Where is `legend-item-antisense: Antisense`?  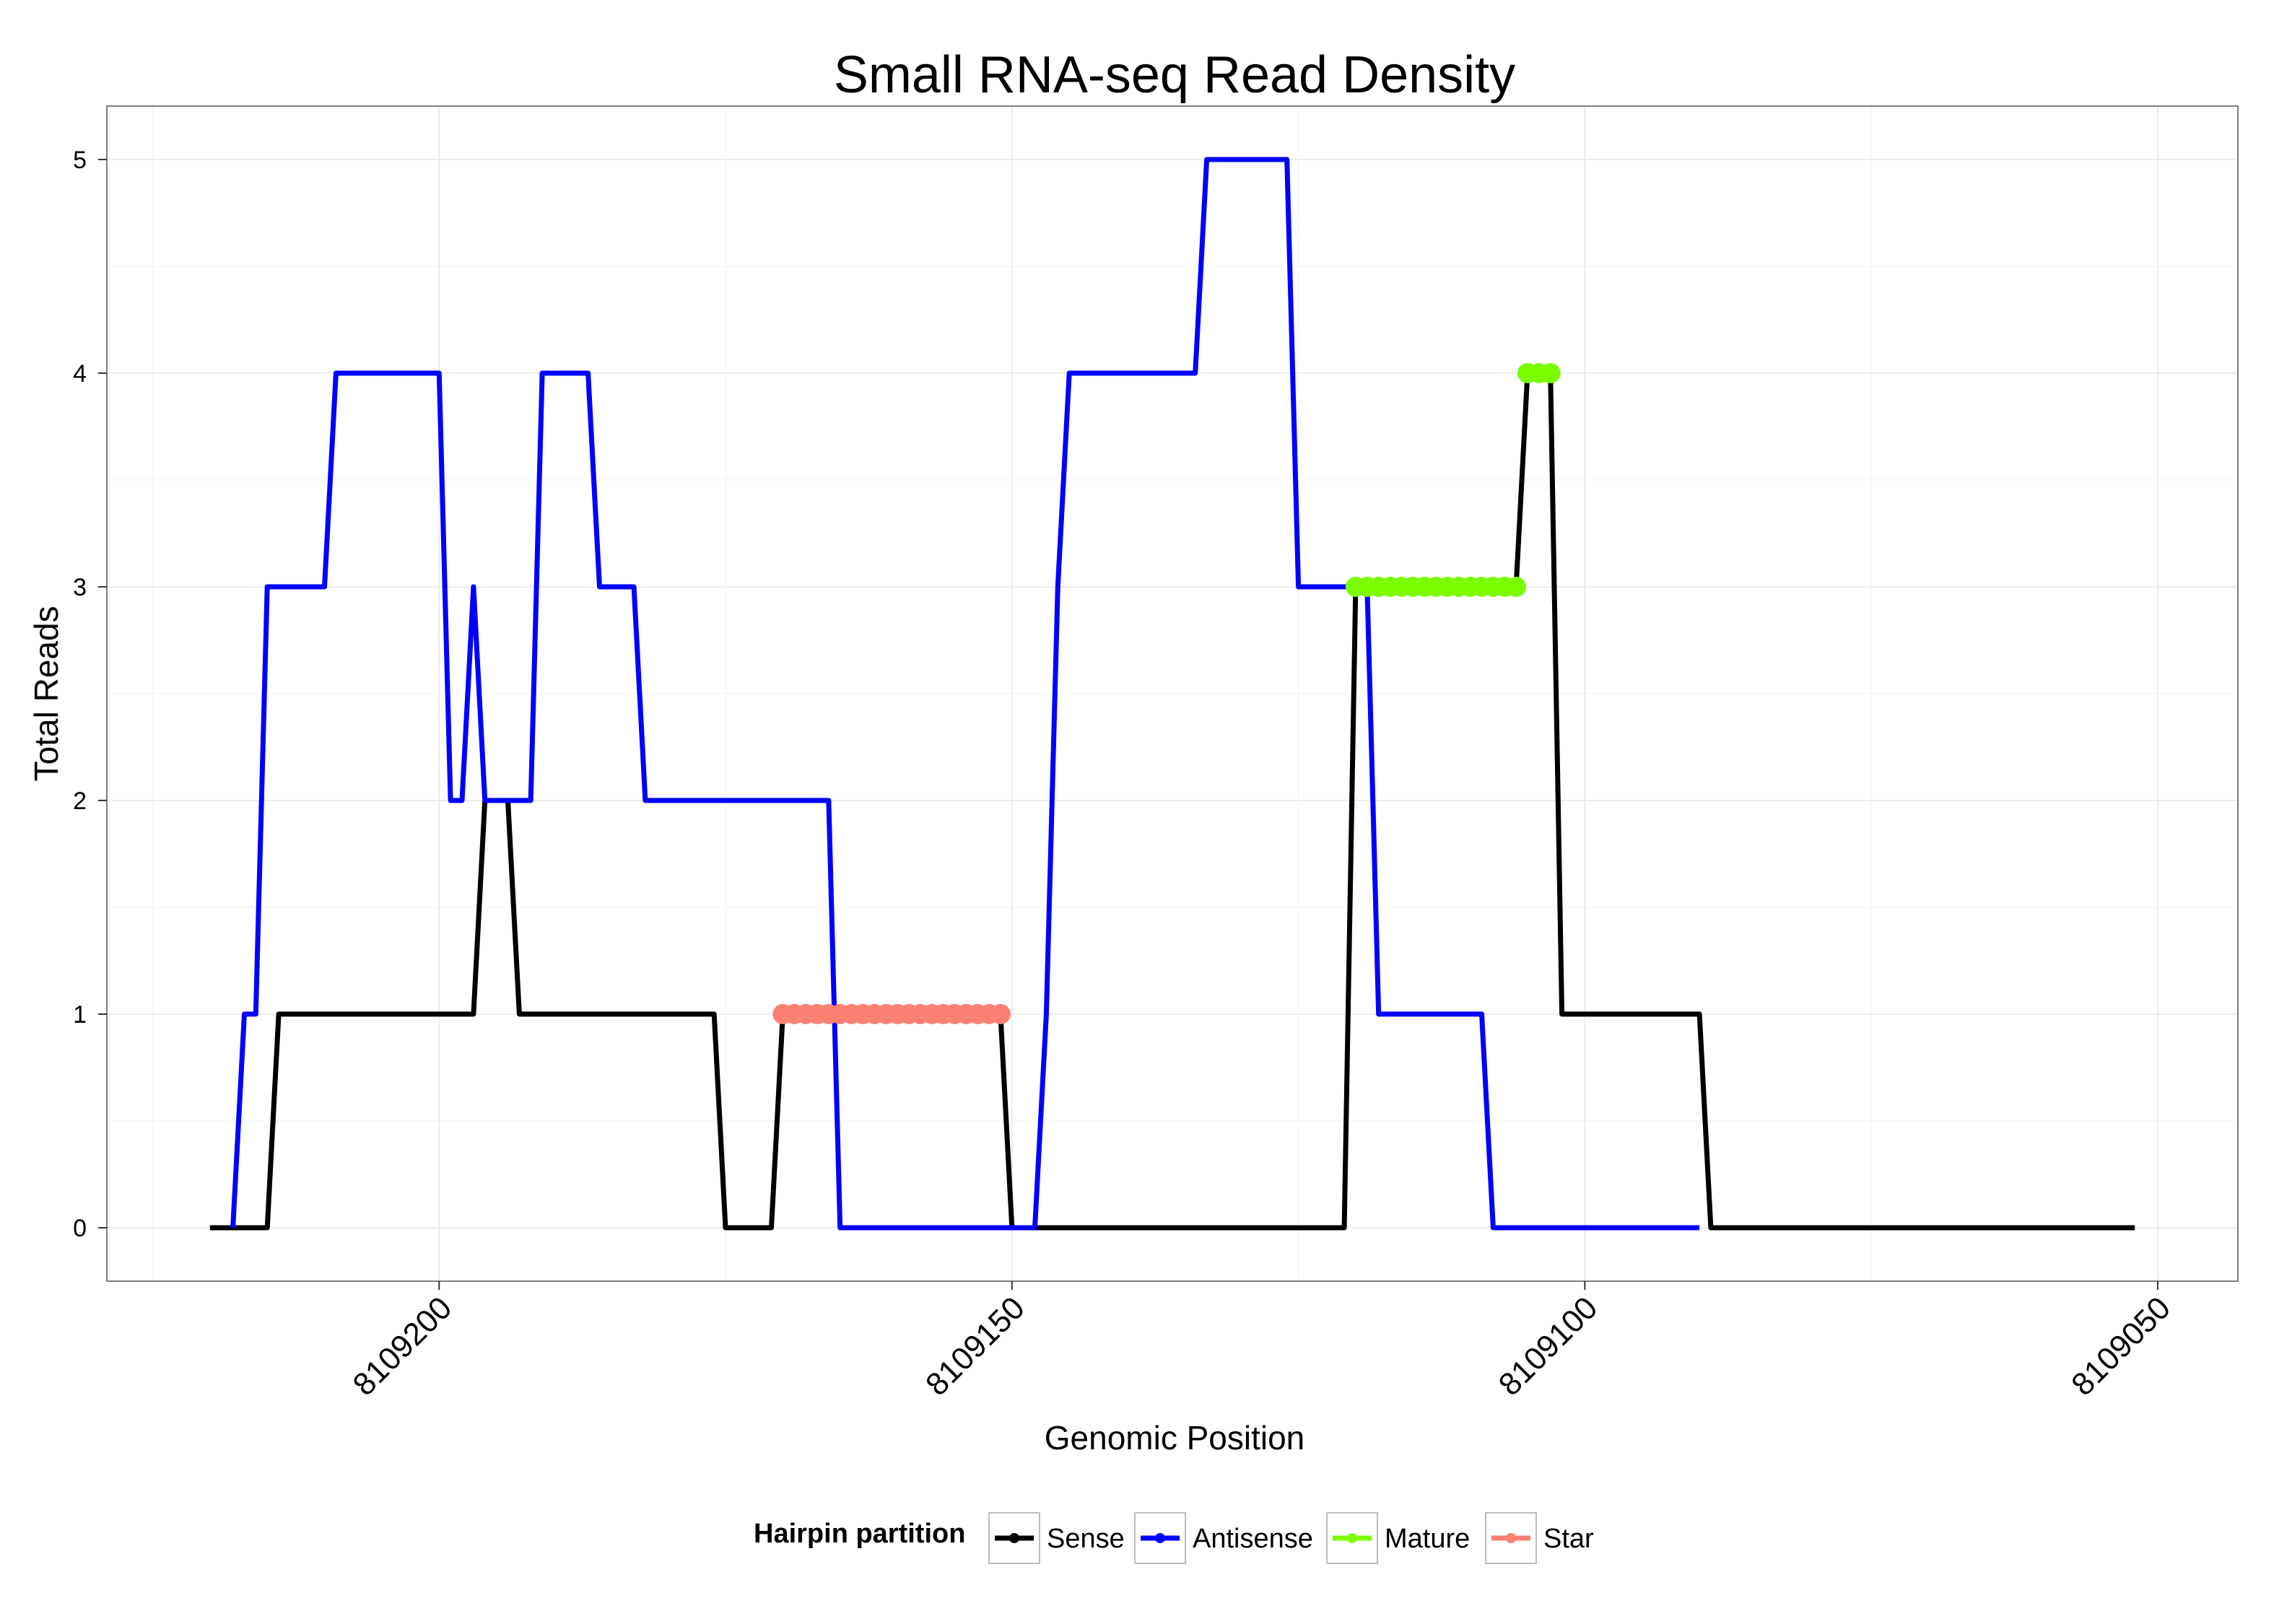 legend-item-antisense: Antisense is located at coordinates (1223, 1538).